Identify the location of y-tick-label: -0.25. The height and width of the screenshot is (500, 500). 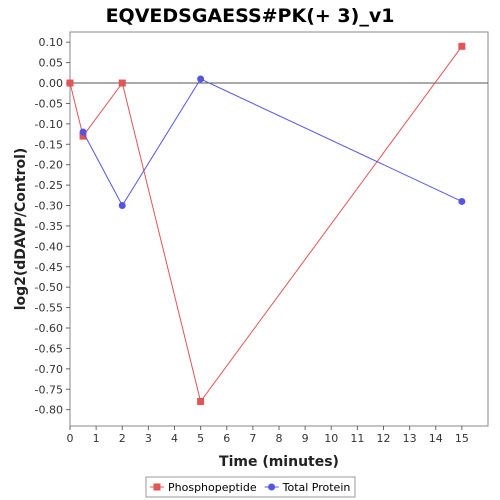
(49, 185).